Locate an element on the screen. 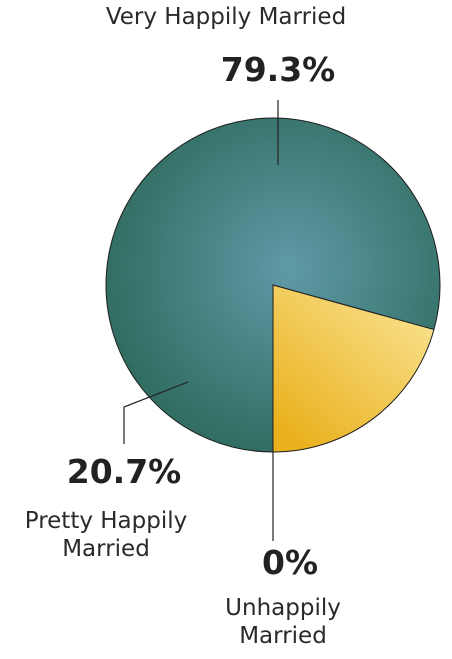  slice-label-very-happily-married-value: 79.3% is located at coordinates (278, 69).